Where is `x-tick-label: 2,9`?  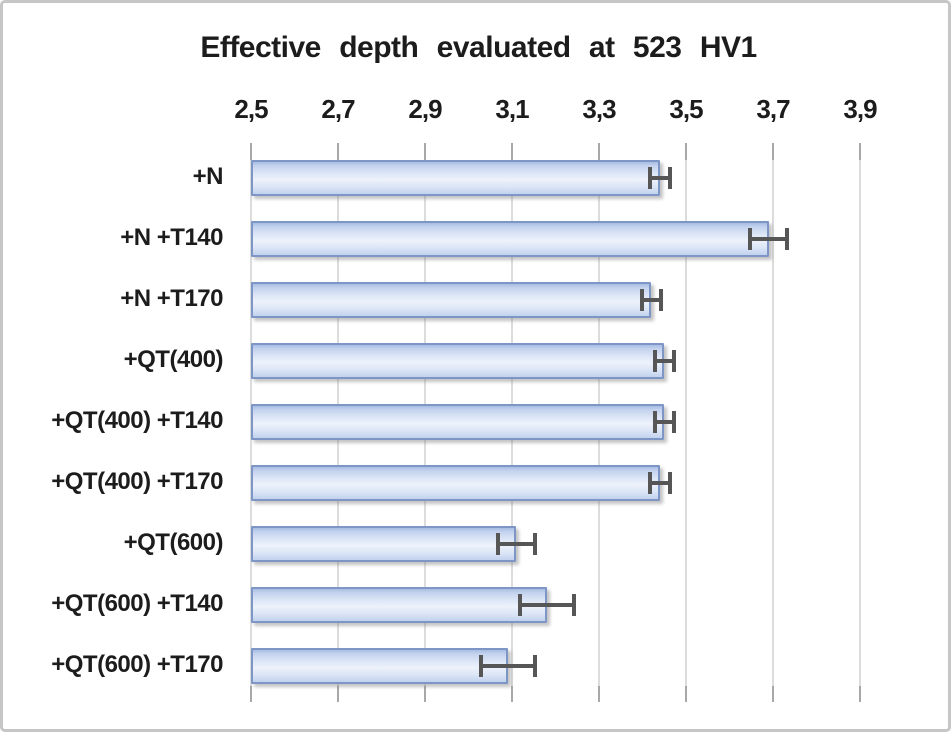
x-tick-label: 2,9 is located at coordinates (425, 109).